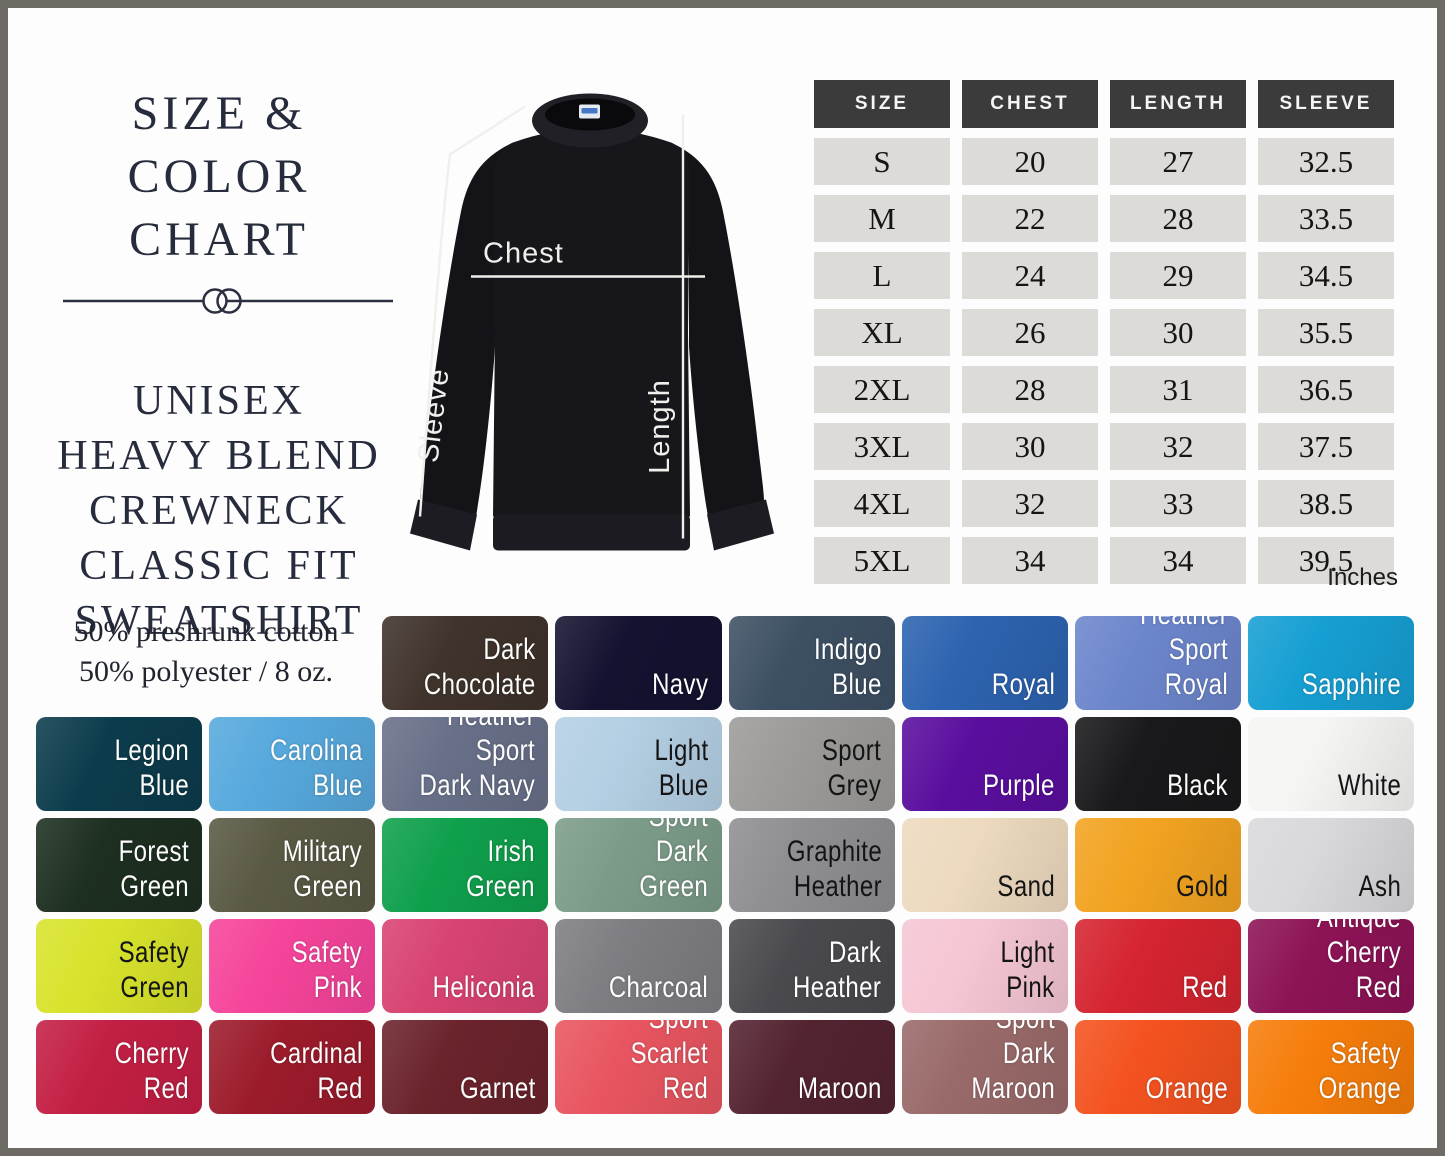 The height and width of the screenshot is (1156, 1445). I want to click on color-swatch-heather-sport-dark-green: Heather Sport Dark Green, so click(638, 865).